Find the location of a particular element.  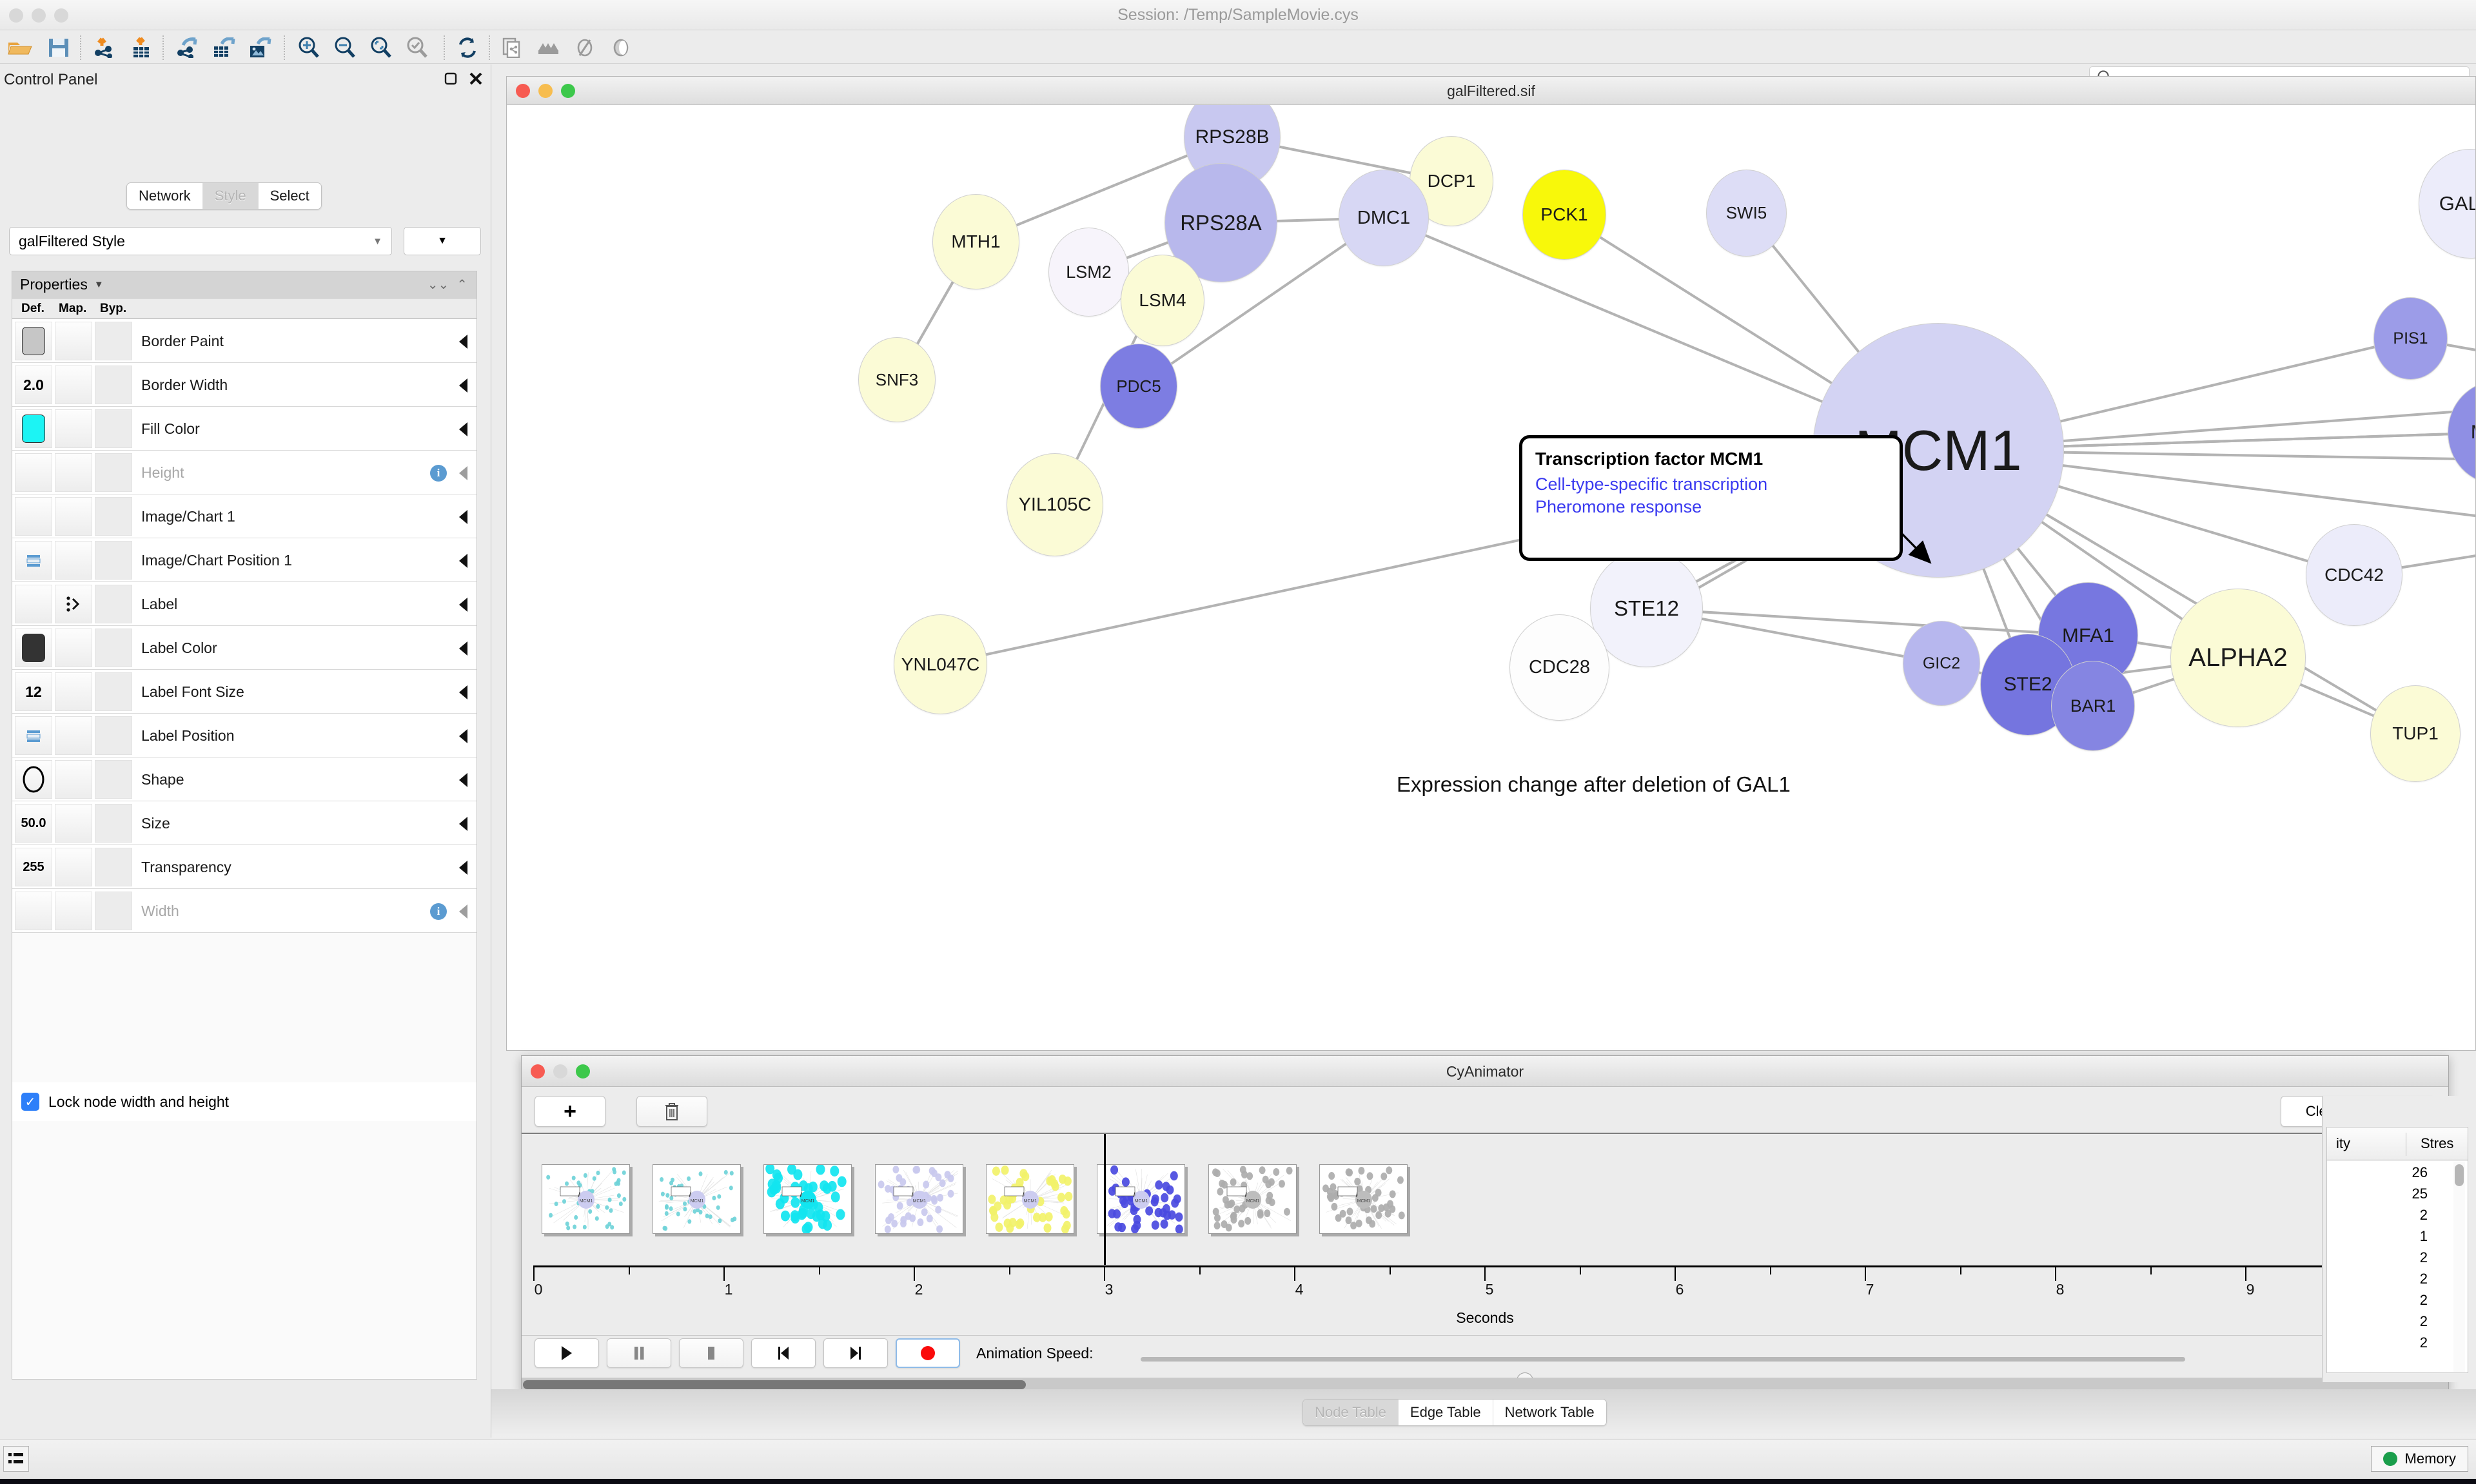

record-button is located at coordinates (928, 1353).